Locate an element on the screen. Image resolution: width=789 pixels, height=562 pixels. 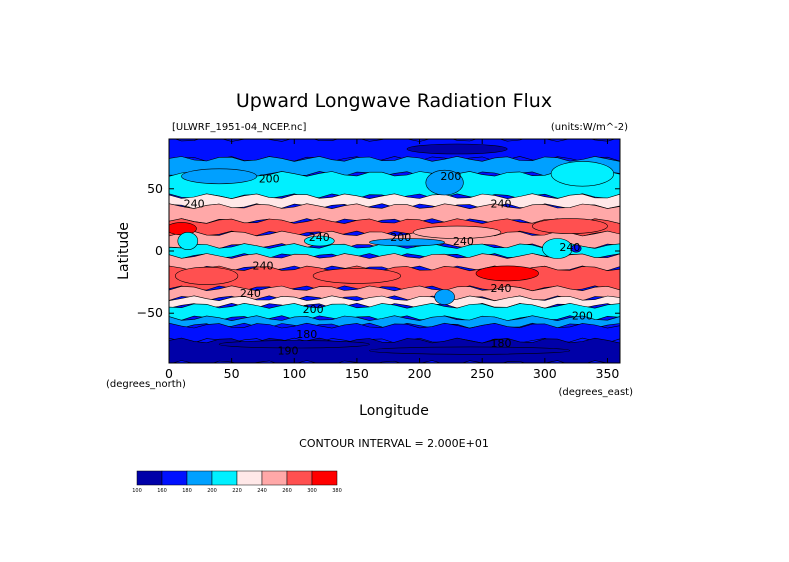
x-tick-label: 300 is located at coordinates (545, 373).